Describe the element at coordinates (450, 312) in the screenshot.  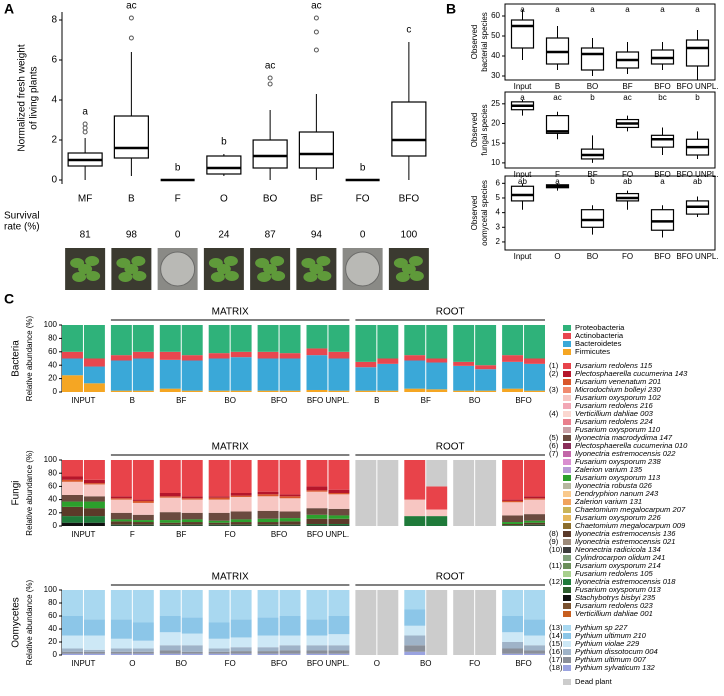
I see `section-label: ROOT` at that location.